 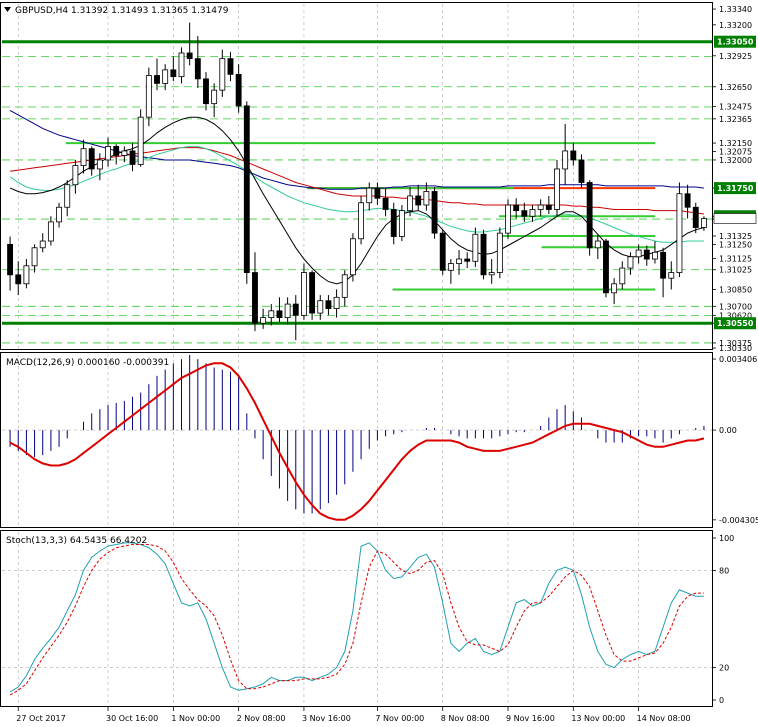 What do you see at coordinates (465, 718) in the screenshot?
I see `time-tick-label: 8 Nov 08:00` at bounding box center [465, 718].